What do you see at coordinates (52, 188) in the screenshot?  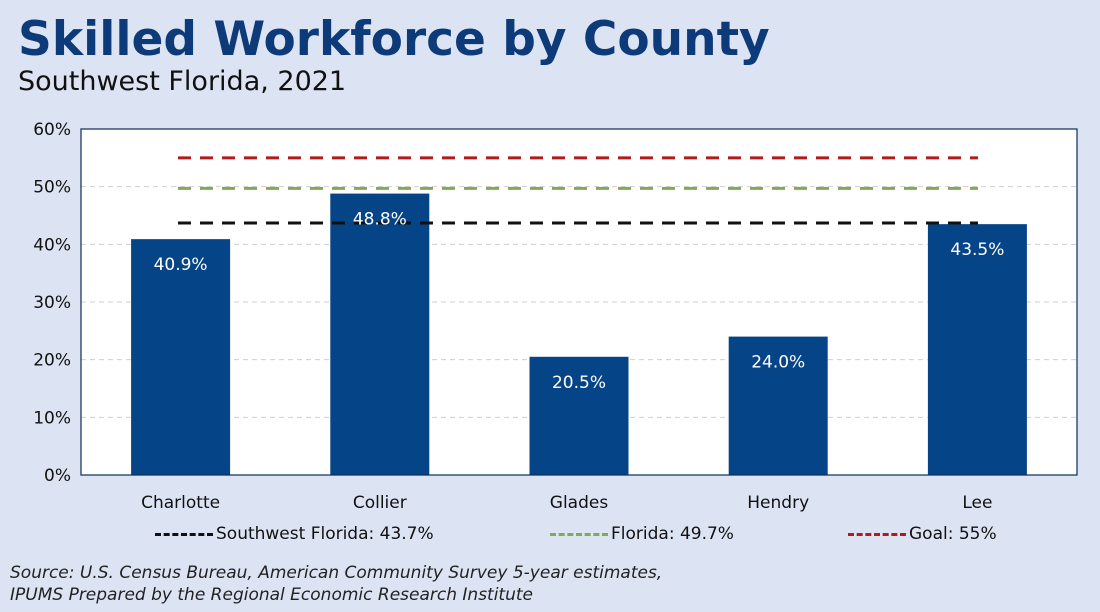 I see `y-tick-label: 50%` at bounding box center [52, 188].